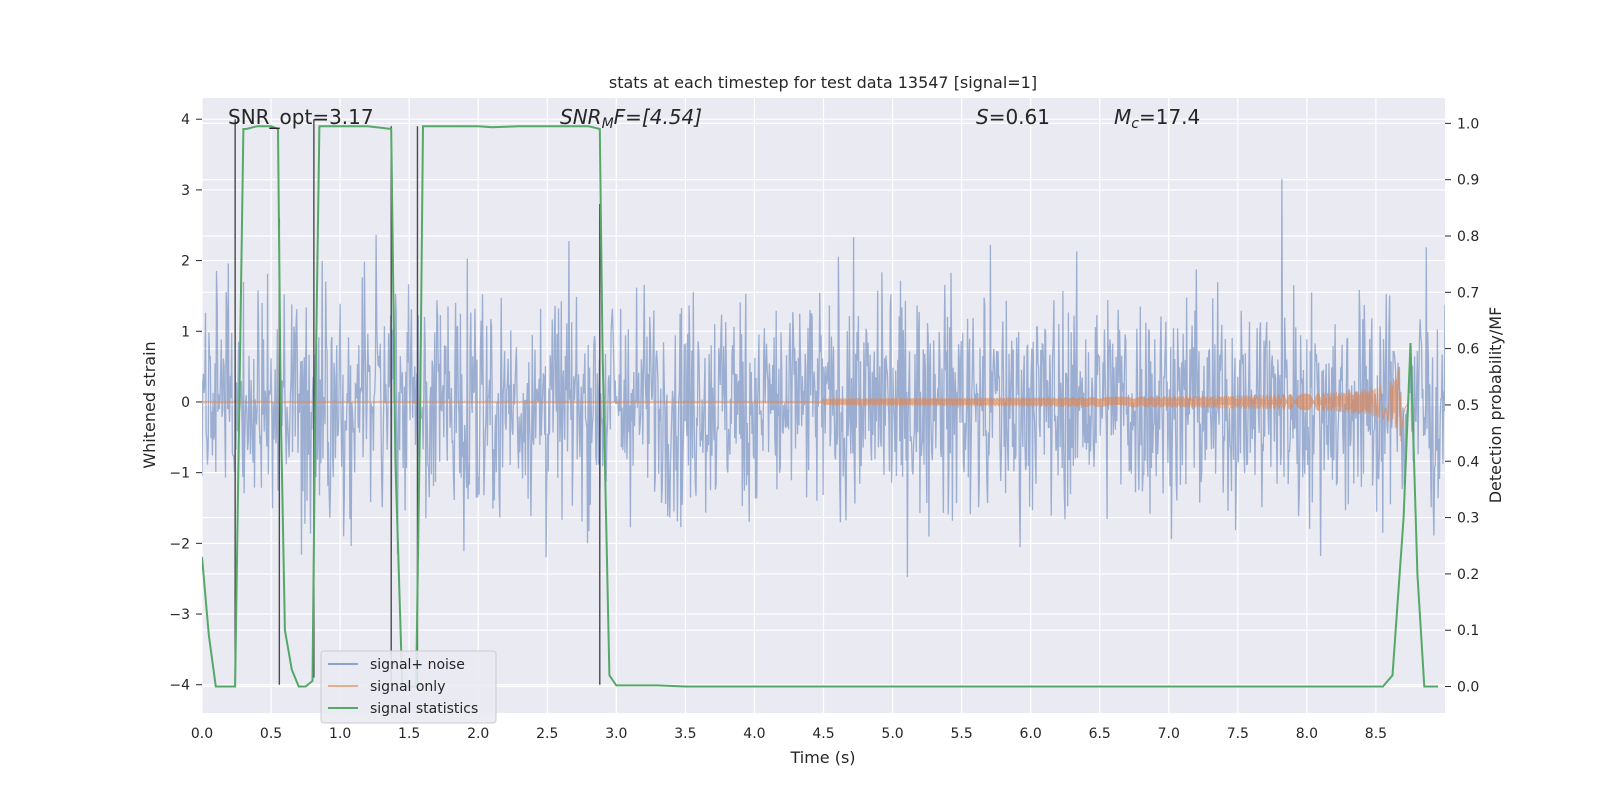 This screenshot has height=800, width=1600. Describe the element at coordinates (1100, 734) in the screenshot. I see `x-tick-label: 6.5` at that location.